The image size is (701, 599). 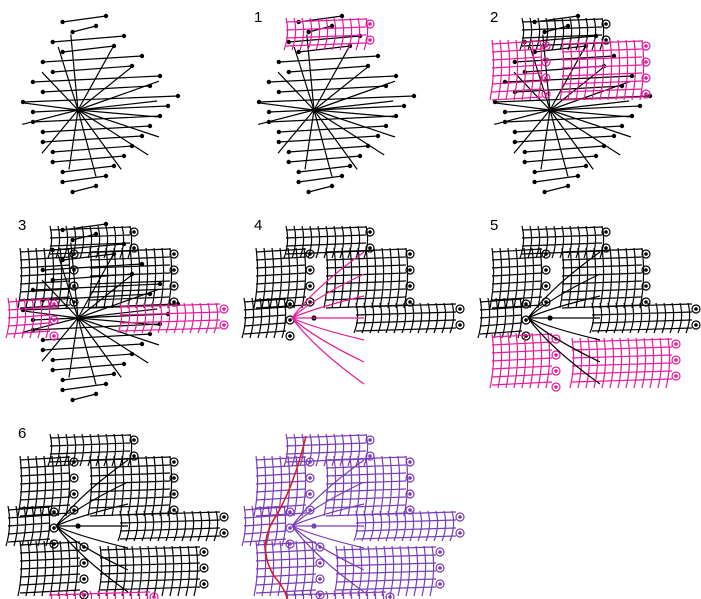 What do you see at coordinates (258, 225) in the screenshot?
I see `step-number-label: 4` at bounding box center [258, 225].